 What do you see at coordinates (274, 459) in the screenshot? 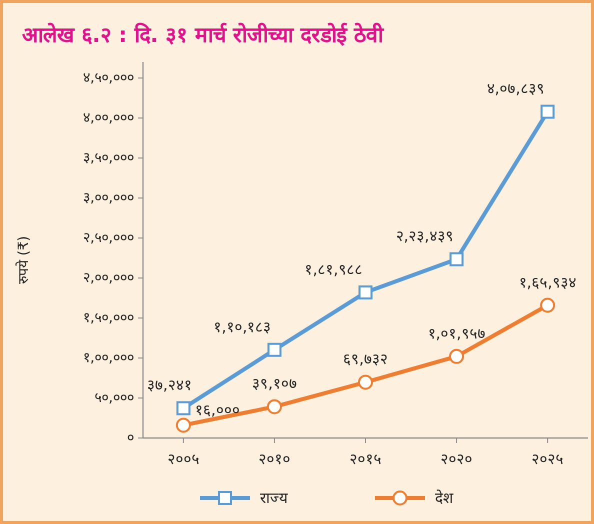
I see `x-tick-label: २०१०` at bounding box center [274, 459].